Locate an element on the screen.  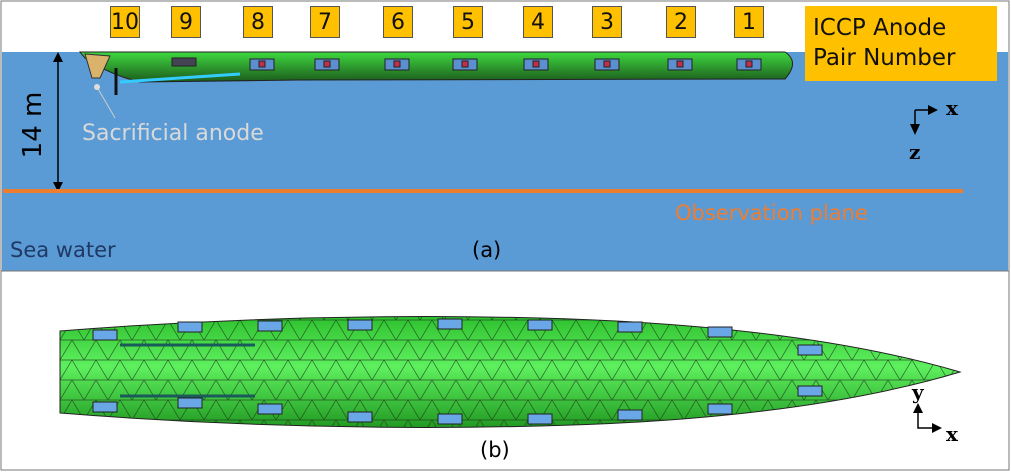
shaft is located at coordinates (180, 78).